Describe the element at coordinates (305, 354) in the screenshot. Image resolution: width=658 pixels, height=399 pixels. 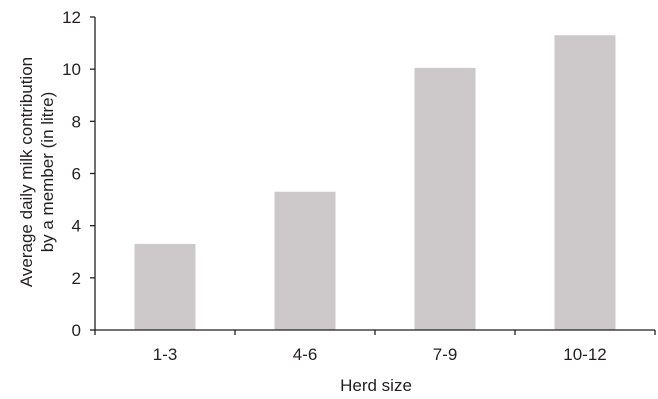
I see `x-tick-label: 4-6` at that location.